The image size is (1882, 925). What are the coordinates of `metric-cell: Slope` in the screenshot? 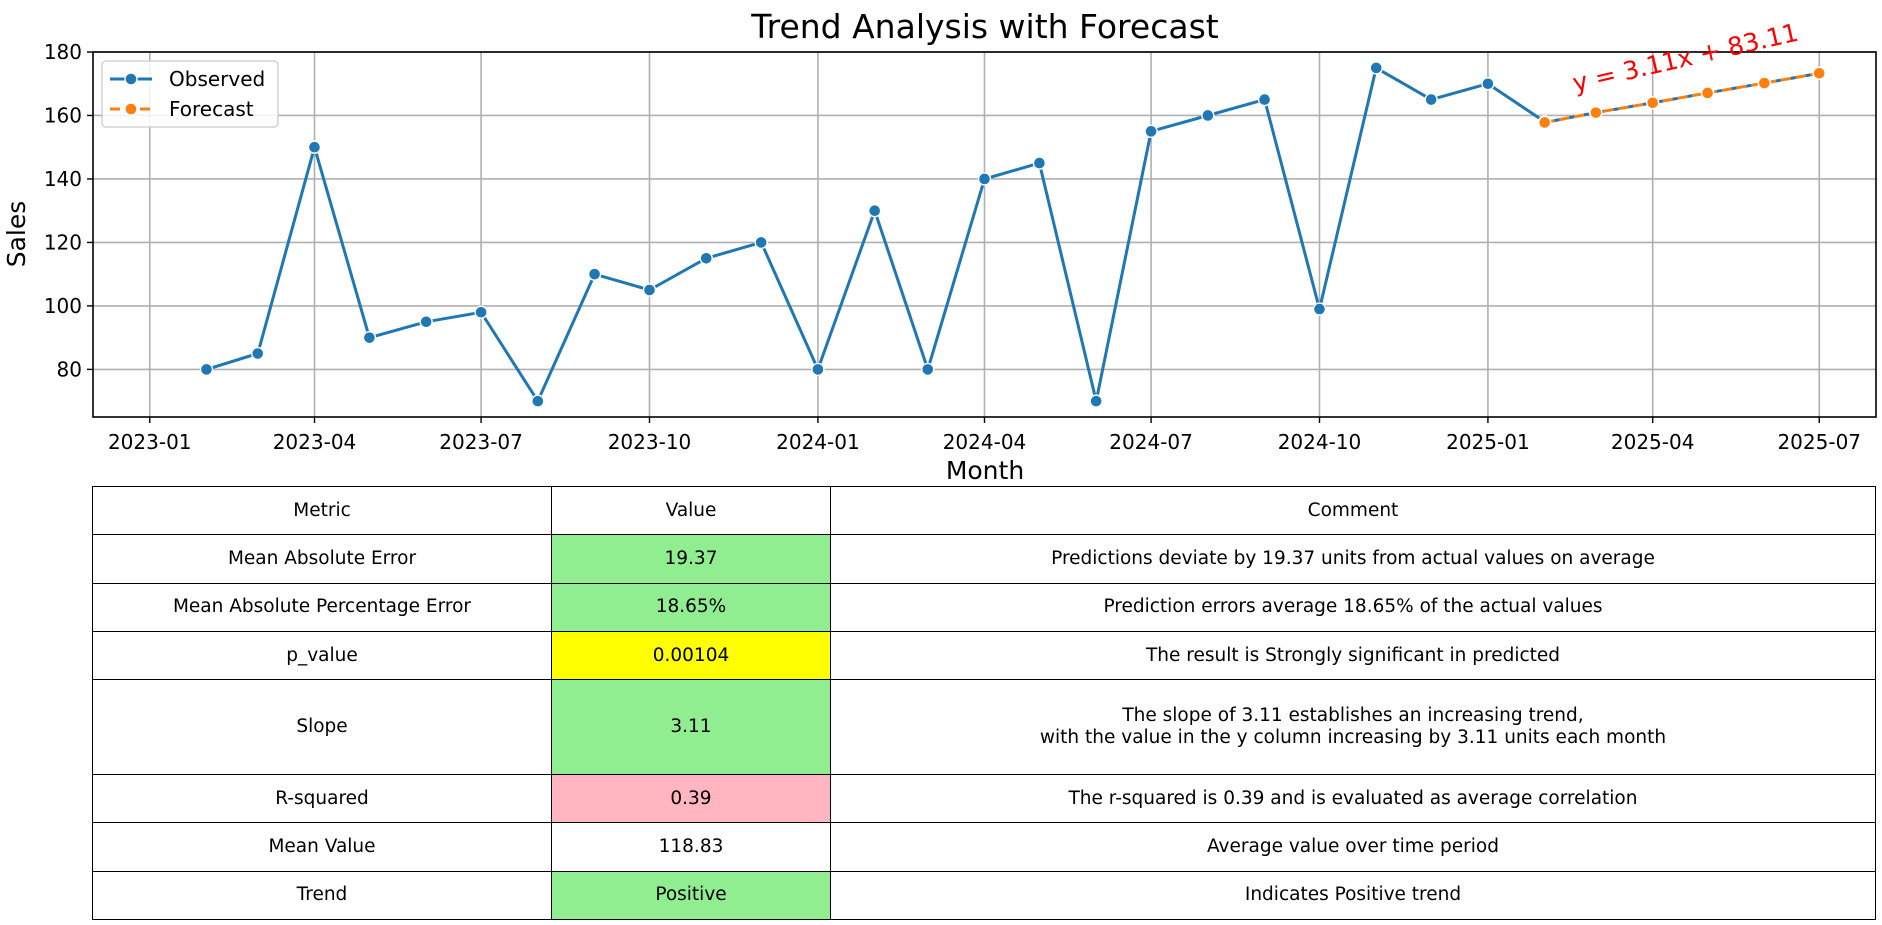 It's located at (322, 727).